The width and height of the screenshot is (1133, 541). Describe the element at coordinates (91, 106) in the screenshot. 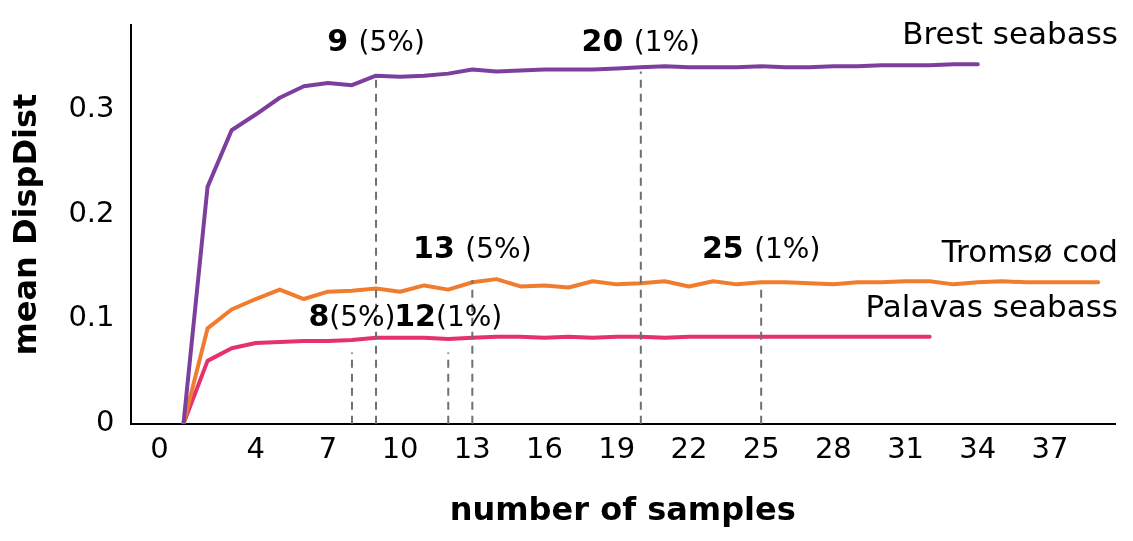

I see `y-tick-label: 0.3` at that location.